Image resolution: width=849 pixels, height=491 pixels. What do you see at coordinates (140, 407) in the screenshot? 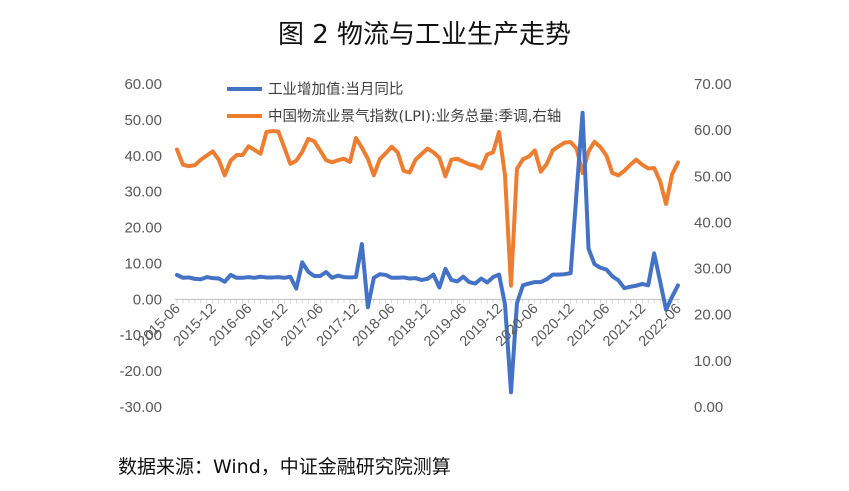
I see `left-tick-label: -30.00` at bounding box center [140, 407].